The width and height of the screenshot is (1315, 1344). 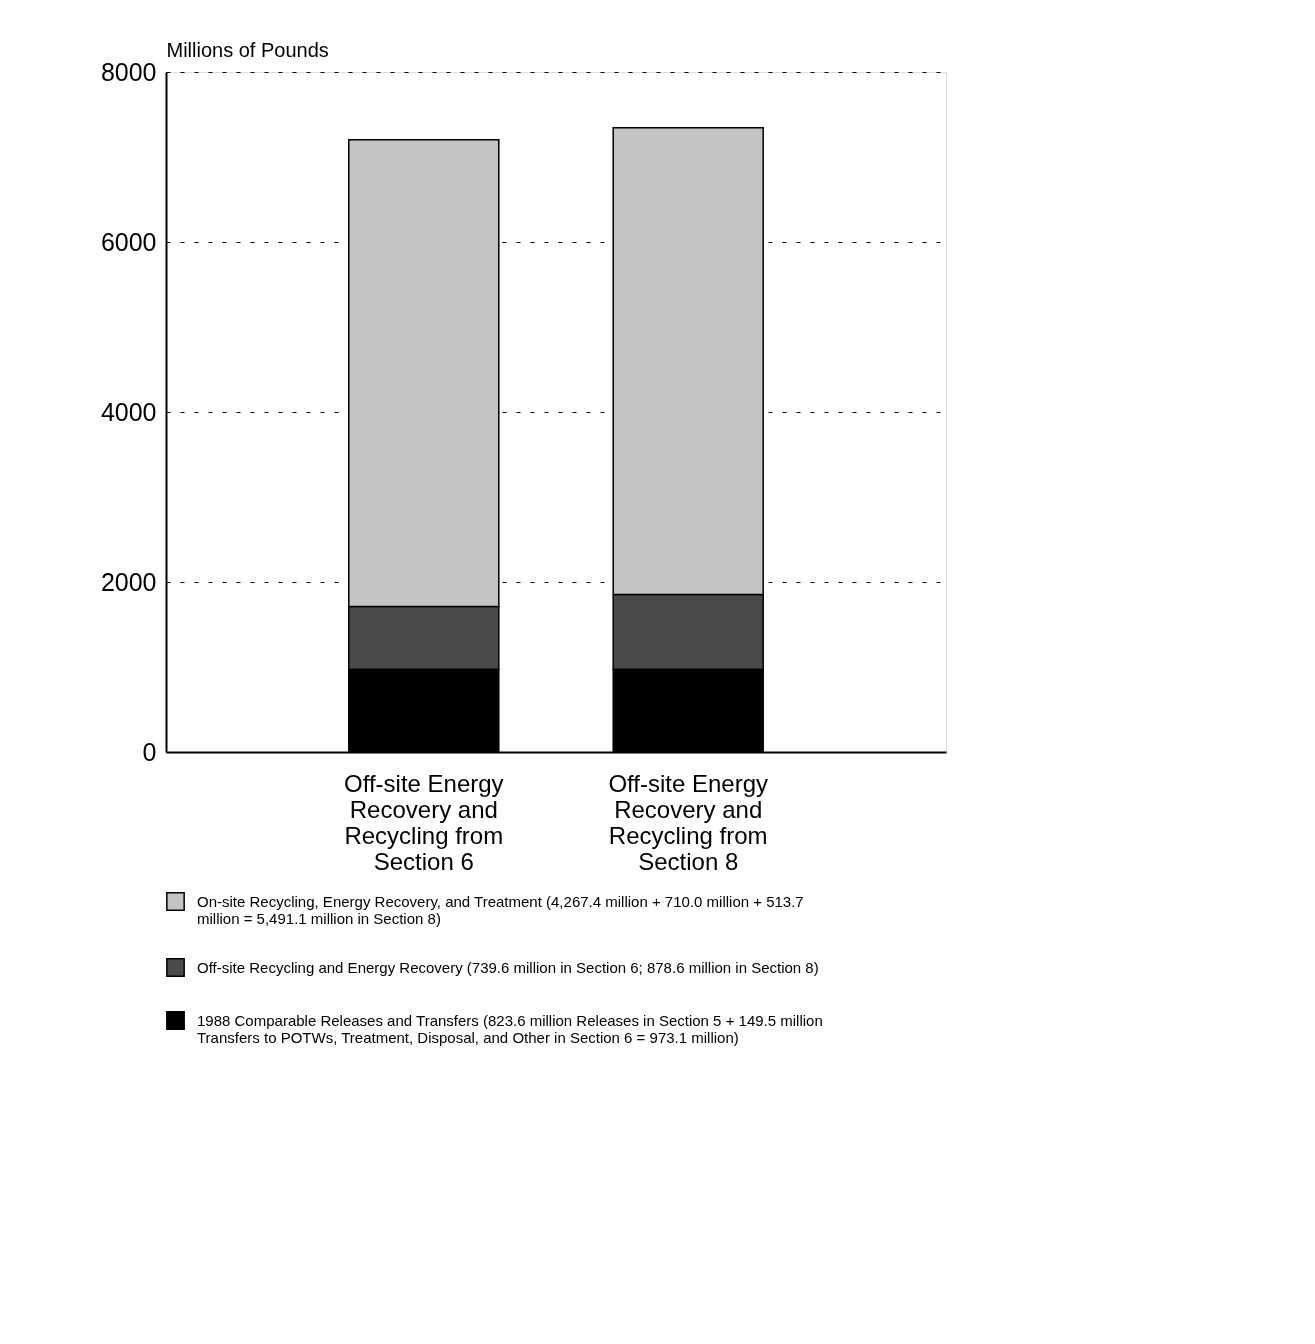 I want to click on y-tick-label: 2000, so click(x=128, y=581).